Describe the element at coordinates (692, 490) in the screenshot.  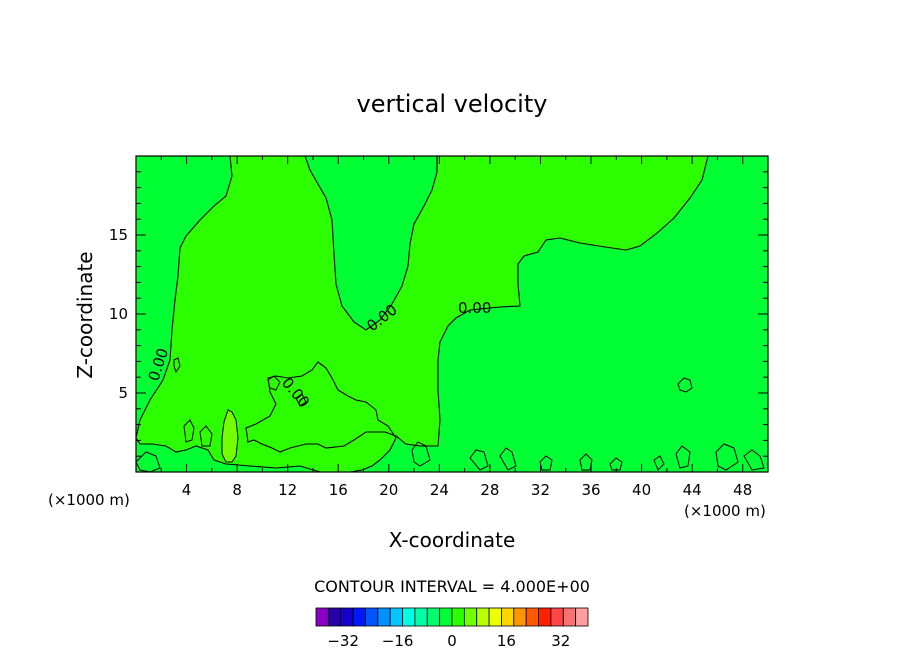
I see `x-tick-label: 44` at that location.